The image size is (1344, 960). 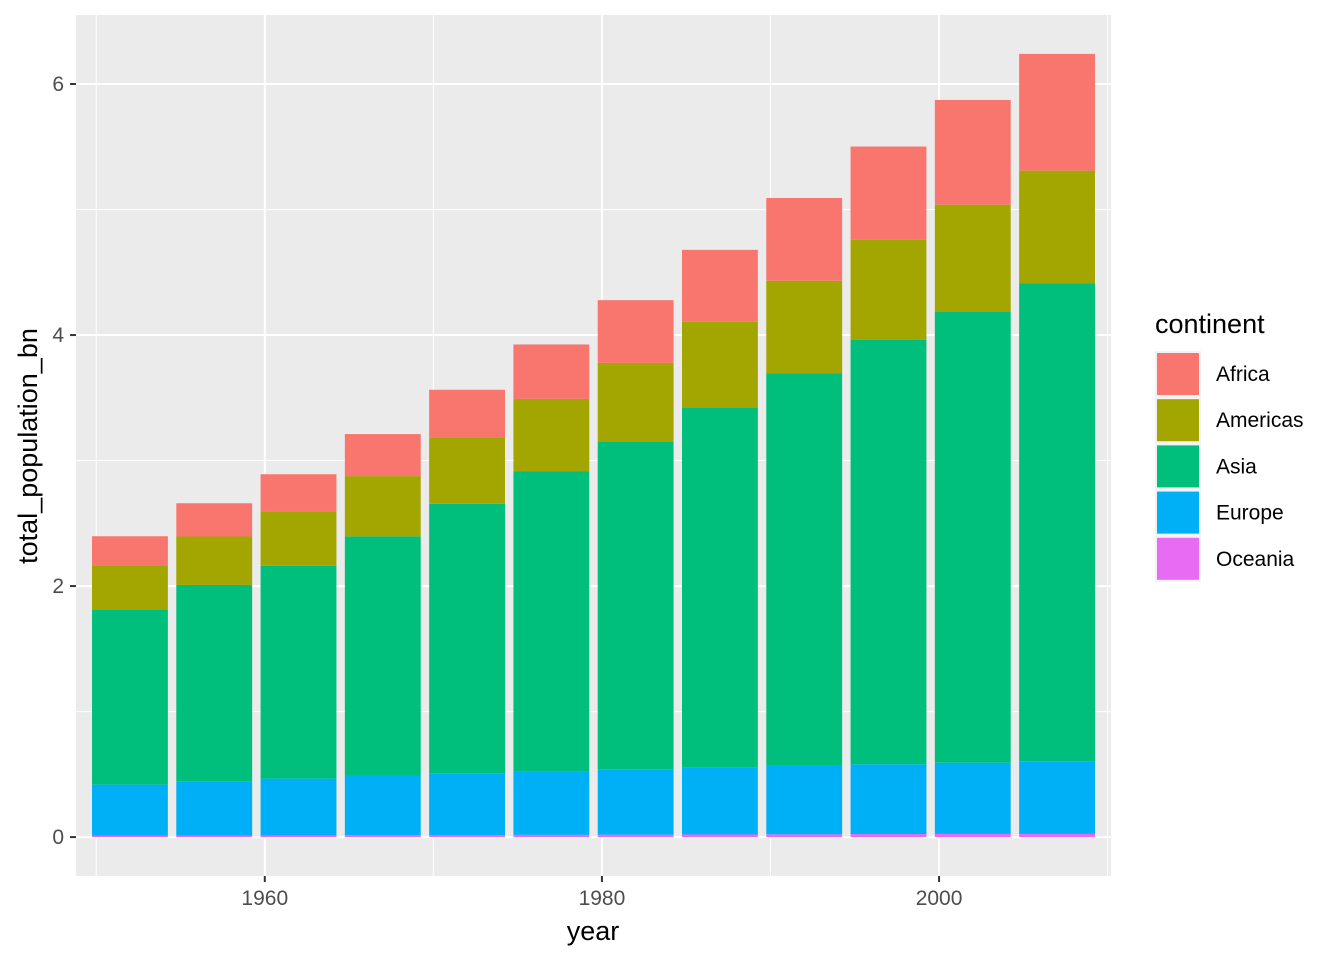 What do you see at coordinates (804, 239) in the screenshot?
I see `bar-segment-africa-1992` at bounding box center [804, 239].